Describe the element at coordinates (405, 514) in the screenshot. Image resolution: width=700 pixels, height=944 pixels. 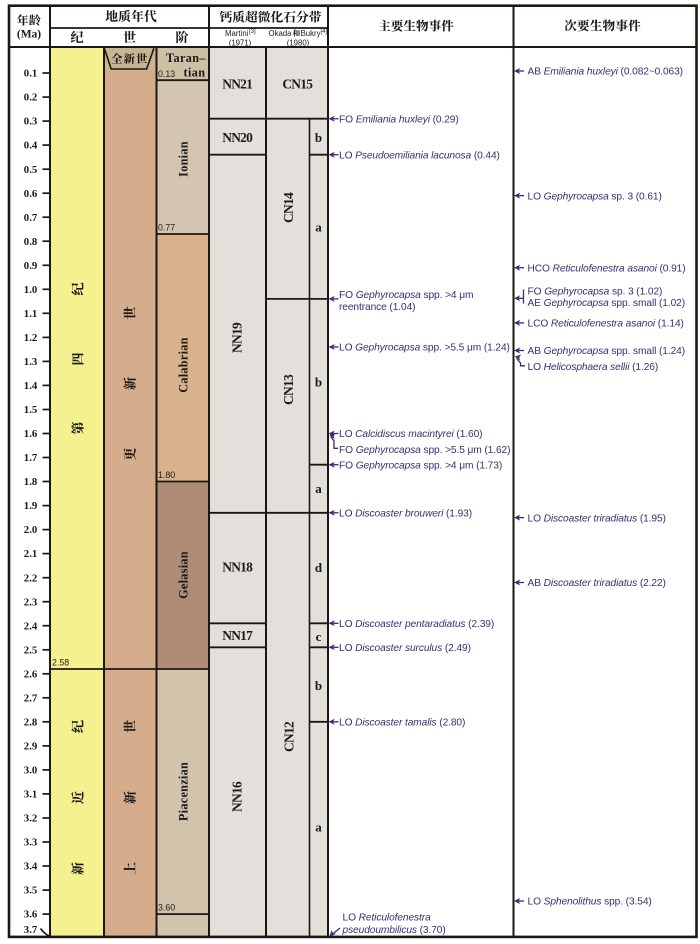
I see `svg-text: LO Discoaster brouweri (1.93)` at that location.